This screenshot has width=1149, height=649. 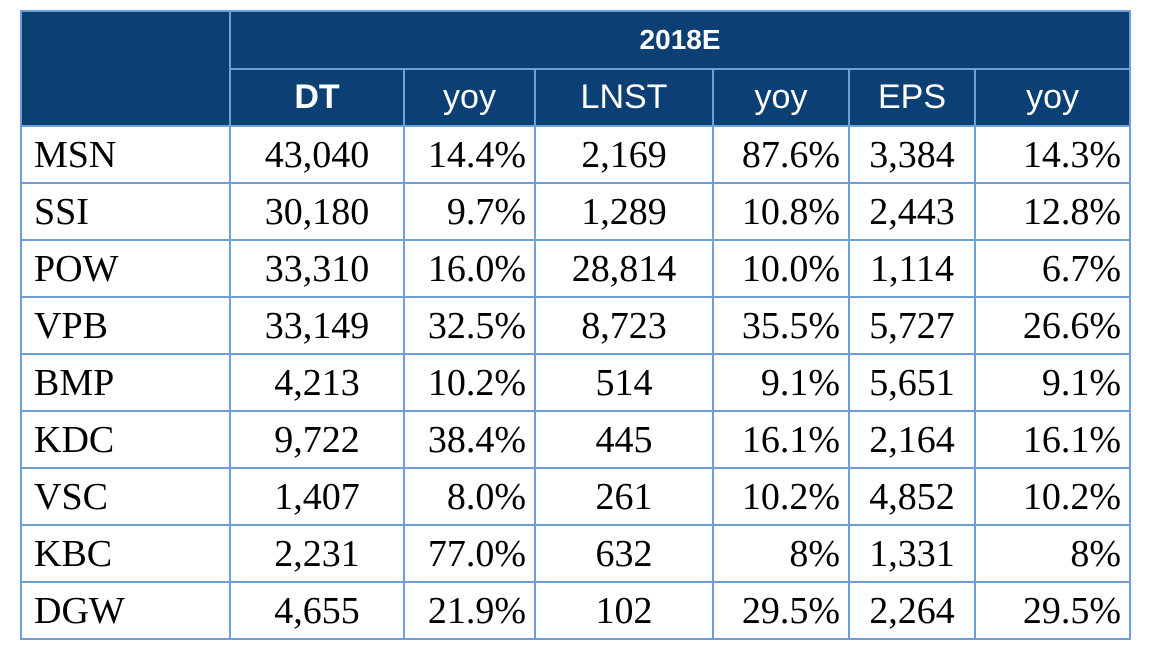 I want to click on ticker-cell: SSI, so click(x=125, y=211).